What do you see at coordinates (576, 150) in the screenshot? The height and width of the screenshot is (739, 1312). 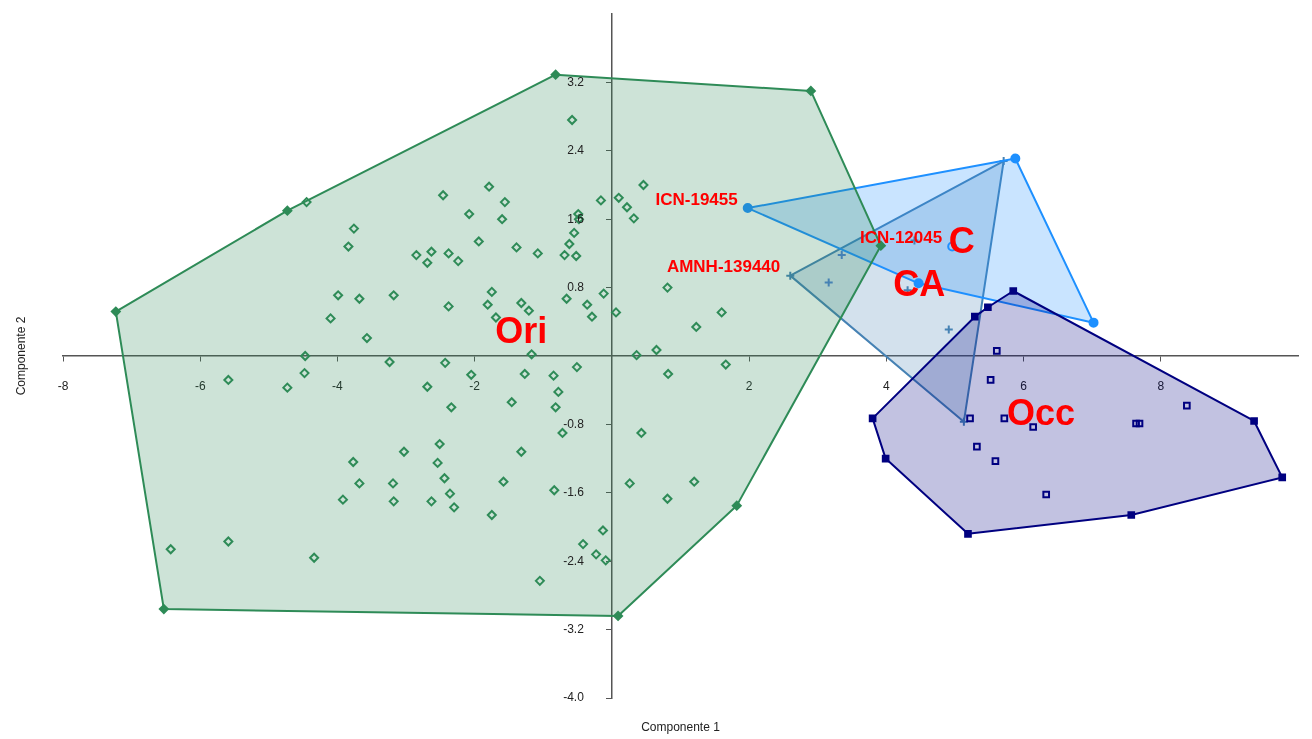 I see `y-tick-label: 2.4` at bounding box center [576, 150].